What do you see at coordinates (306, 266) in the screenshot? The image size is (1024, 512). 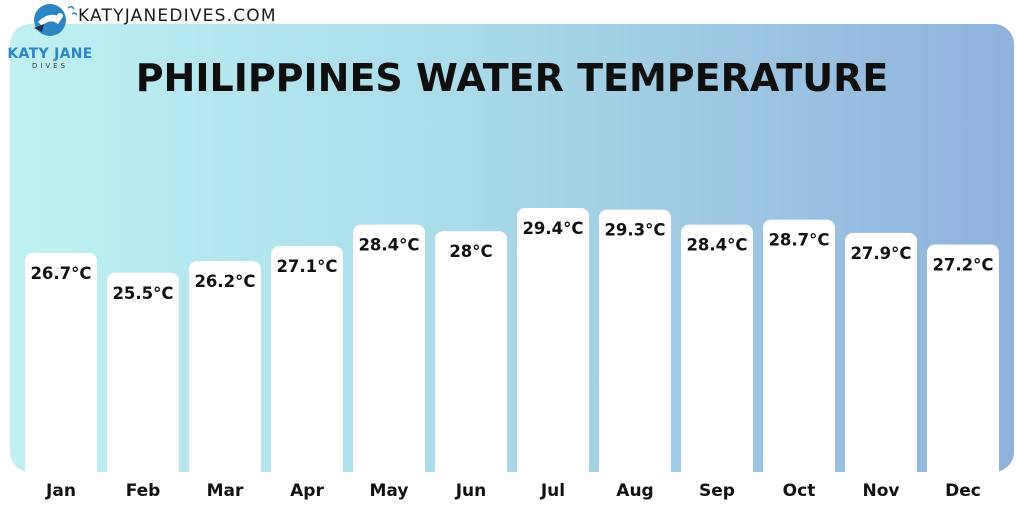 I see `value-label-apr: 27.1°C` at bounding box center [306, 266].